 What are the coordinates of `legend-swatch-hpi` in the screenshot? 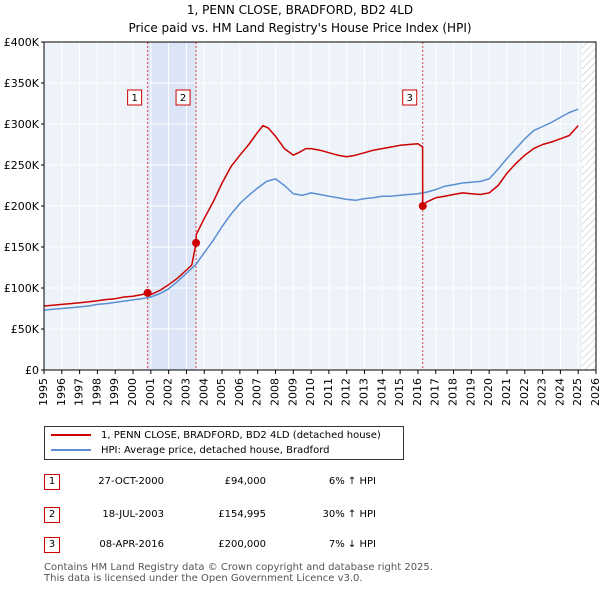 It's located at (71, 450).